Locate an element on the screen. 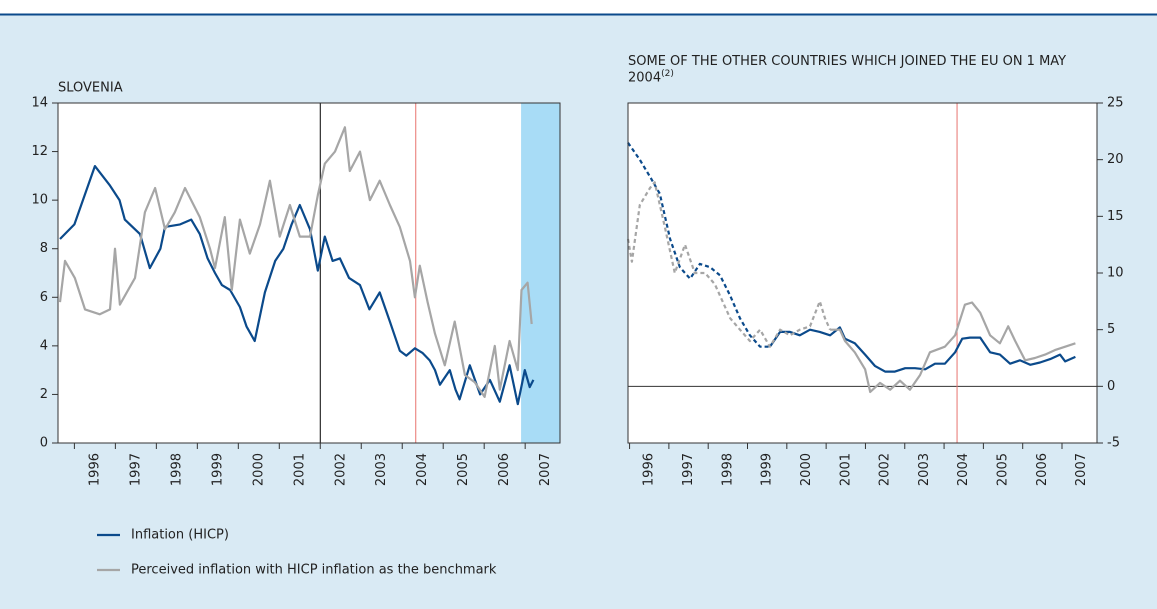 The height and width of the screenshot is (609, 1157). y-tick-label: 8 is located at coordinates (44, 248).